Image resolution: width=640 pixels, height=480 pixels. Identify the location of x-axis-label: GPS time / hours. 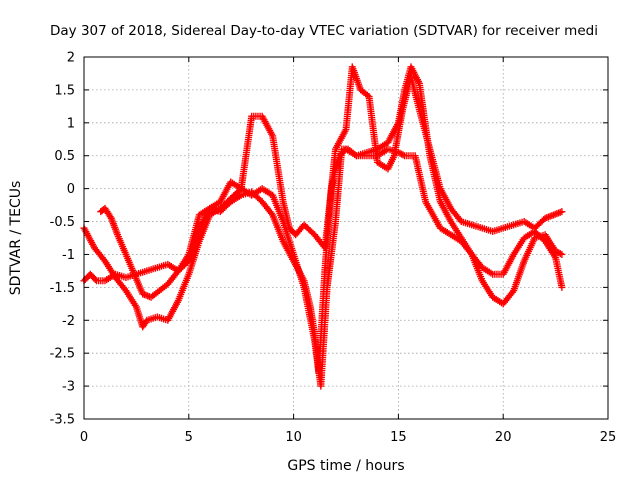
(345, 466).